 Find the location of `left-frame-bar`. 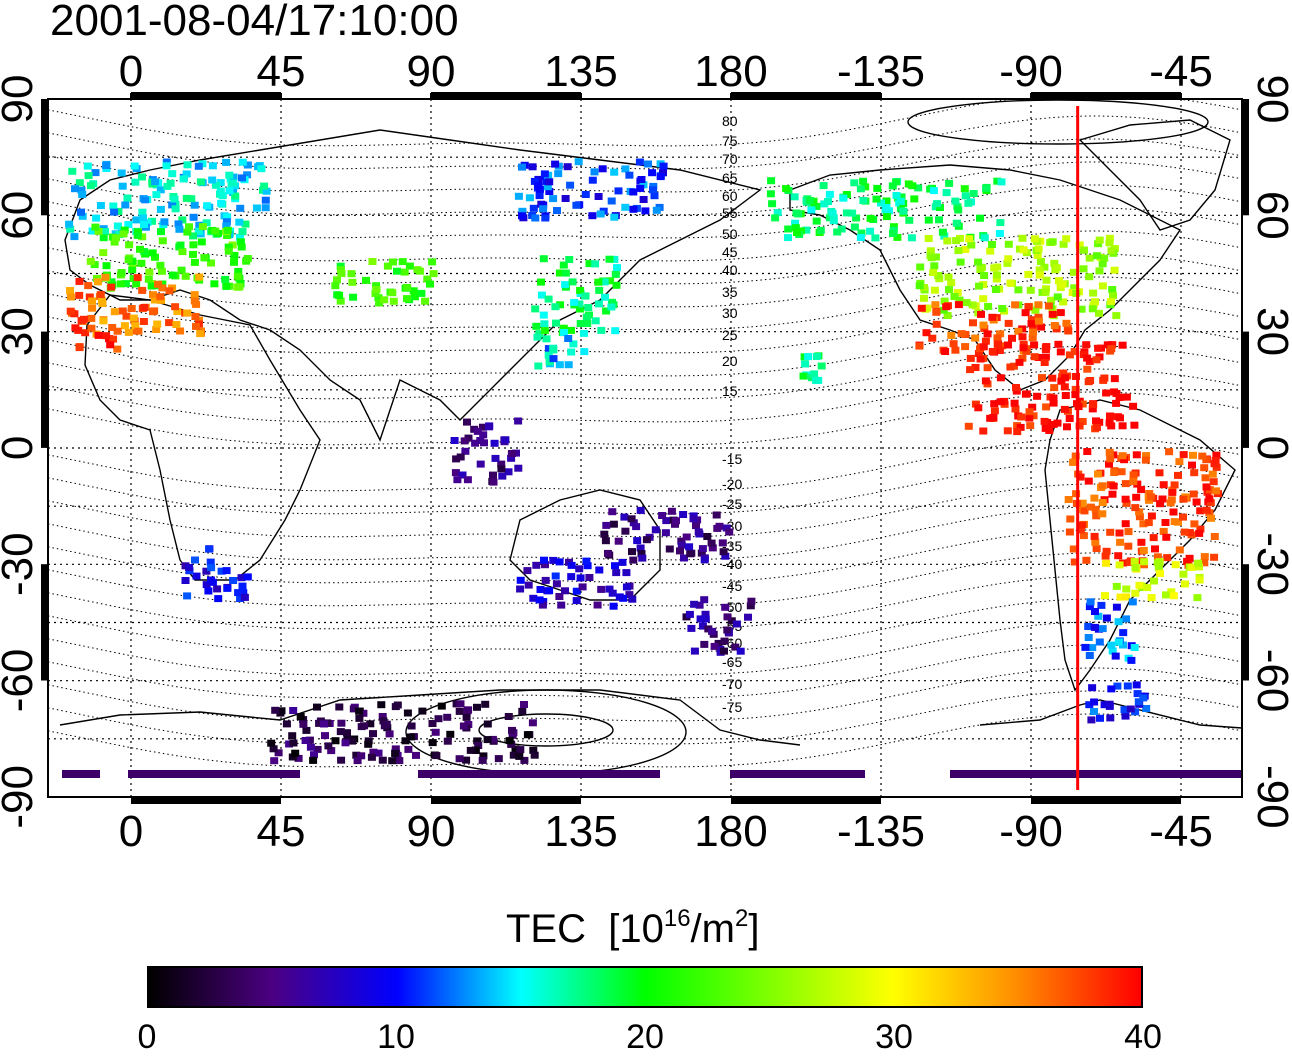

left-frame-bar is located at coordinates (44, 389).